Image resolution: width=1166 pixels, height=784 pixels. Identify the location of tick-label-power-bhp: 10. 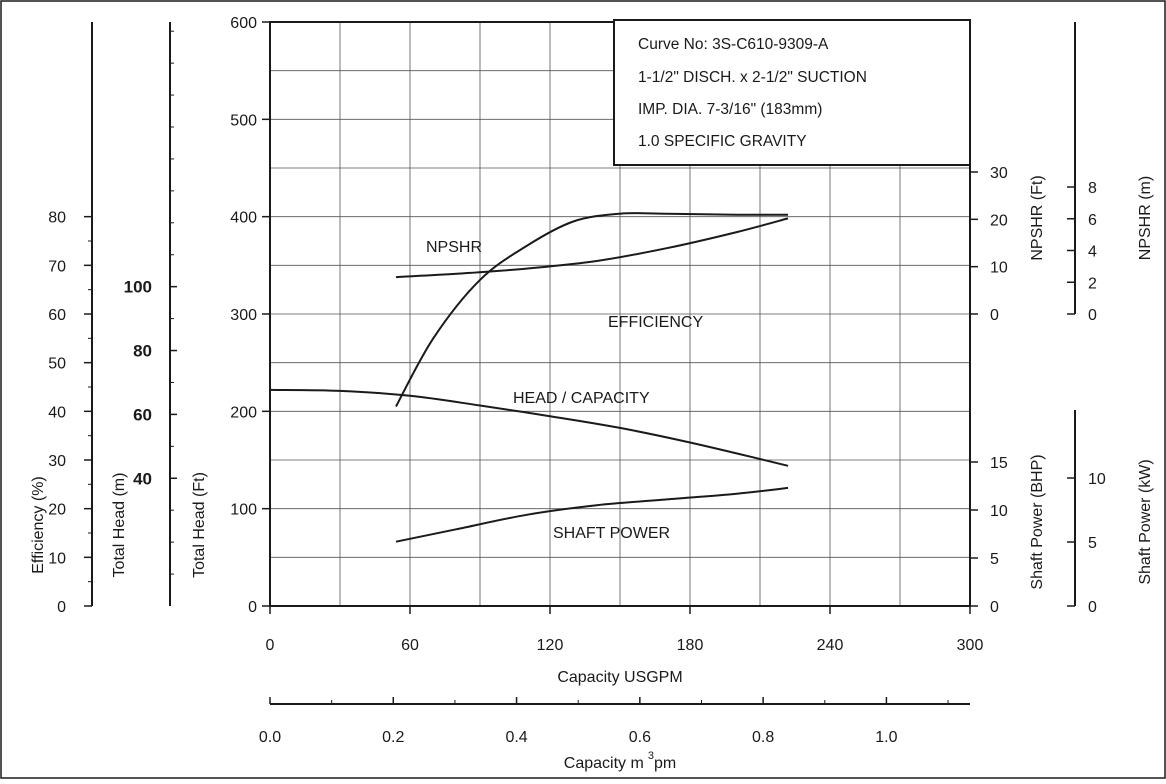
(999, 511).